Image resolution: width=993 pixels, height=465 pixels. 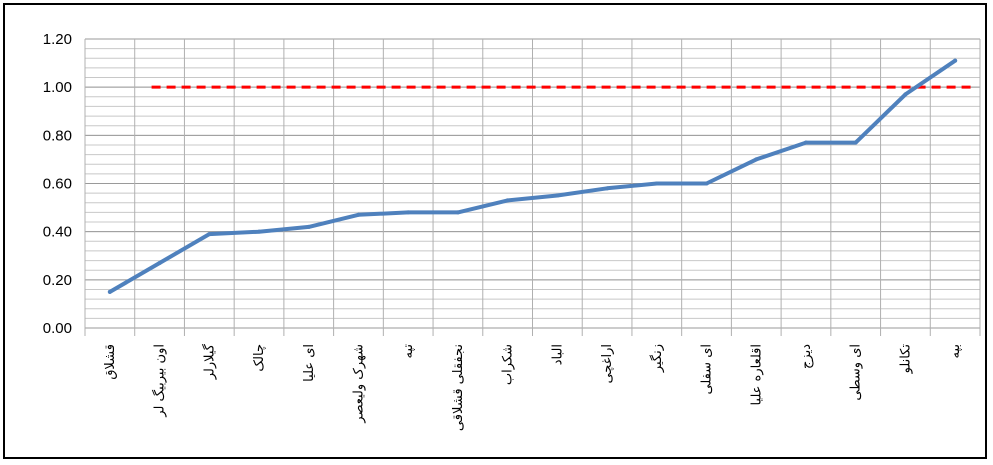 What do you see at coordinates (57, 39) in the screenshot?
I see `y-tick-label: 1.20` at bounding box center [57, 39].